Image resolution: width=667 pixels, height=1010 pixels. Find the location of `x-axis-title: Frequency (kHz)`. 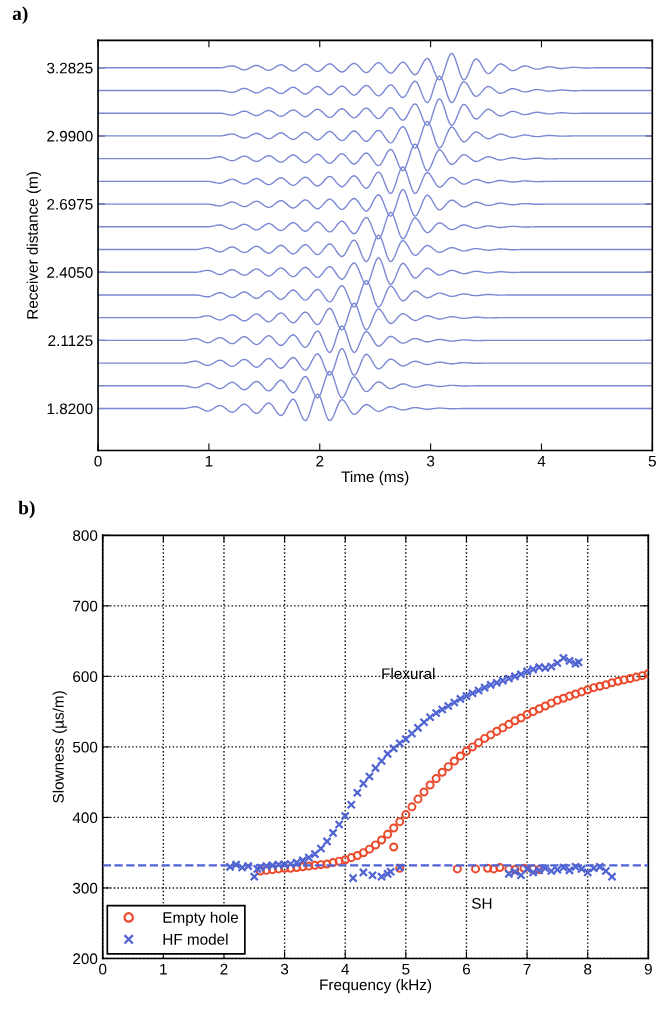

x-axis-title: Frequency (kHz) is located at coordinates (376, 986).